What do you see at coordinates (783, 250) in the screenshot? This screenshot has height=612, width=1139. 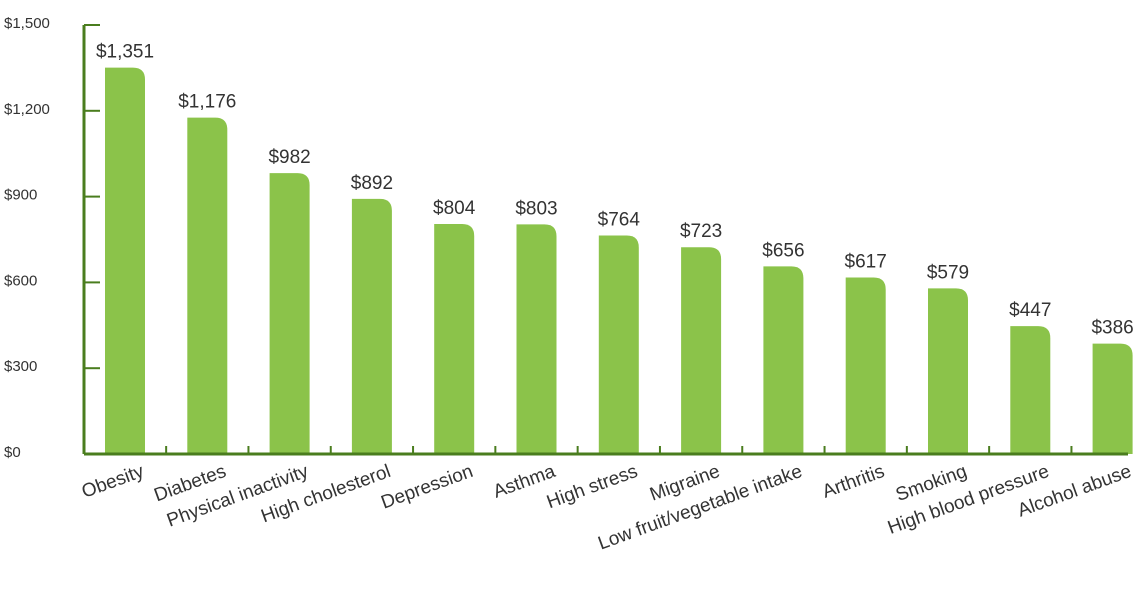 I see `bar-value-label: $656` at bounding box center [783, 250].